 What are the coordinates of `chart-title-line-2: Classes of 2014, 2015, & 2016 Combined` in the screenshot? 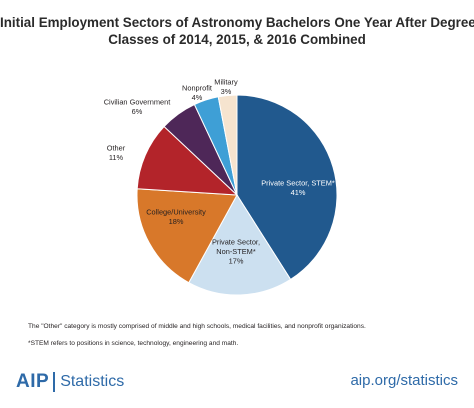 It's located at (237, 39).